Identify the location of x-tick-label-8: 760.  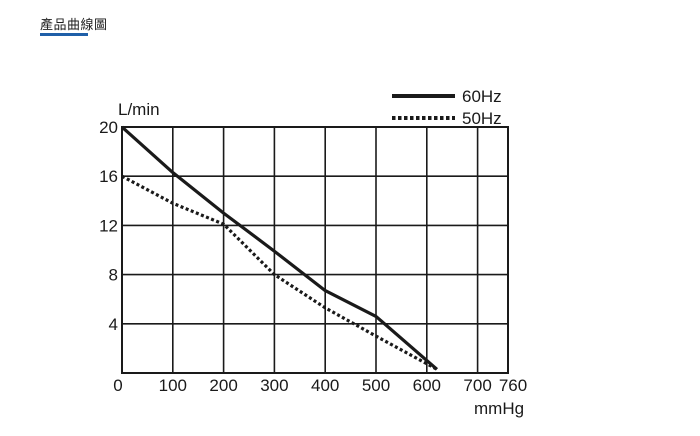
(513, 385).